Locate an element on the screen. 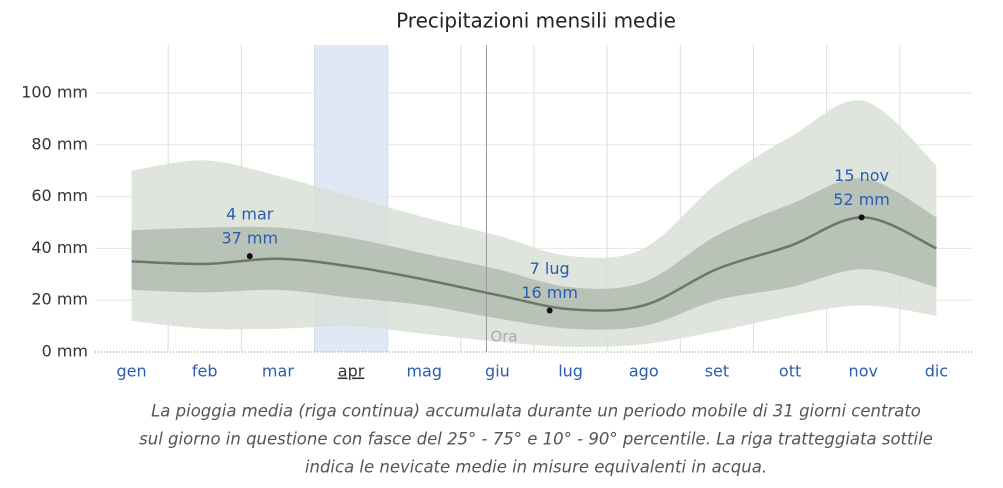 This screenshot has width=1003, height=488. x-tick-label: giu is located at coordinates (497, 371).